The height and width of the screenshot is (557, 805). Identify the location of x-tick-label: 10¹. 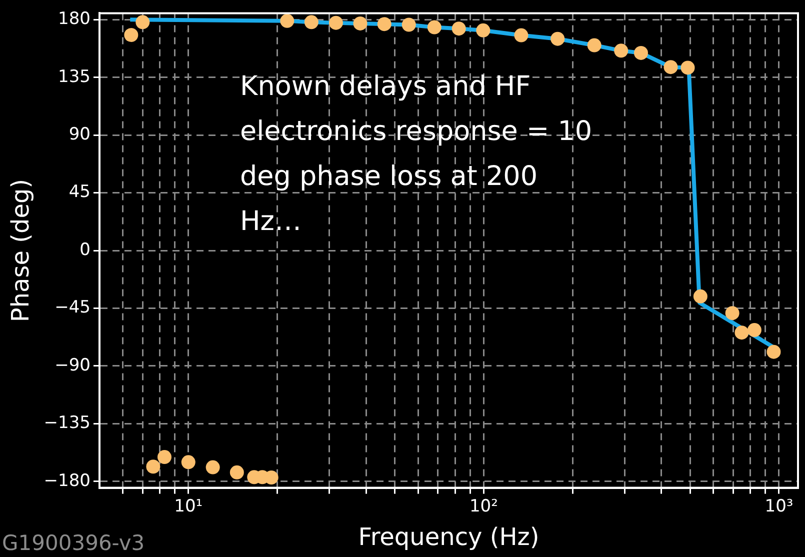
(188, 506).